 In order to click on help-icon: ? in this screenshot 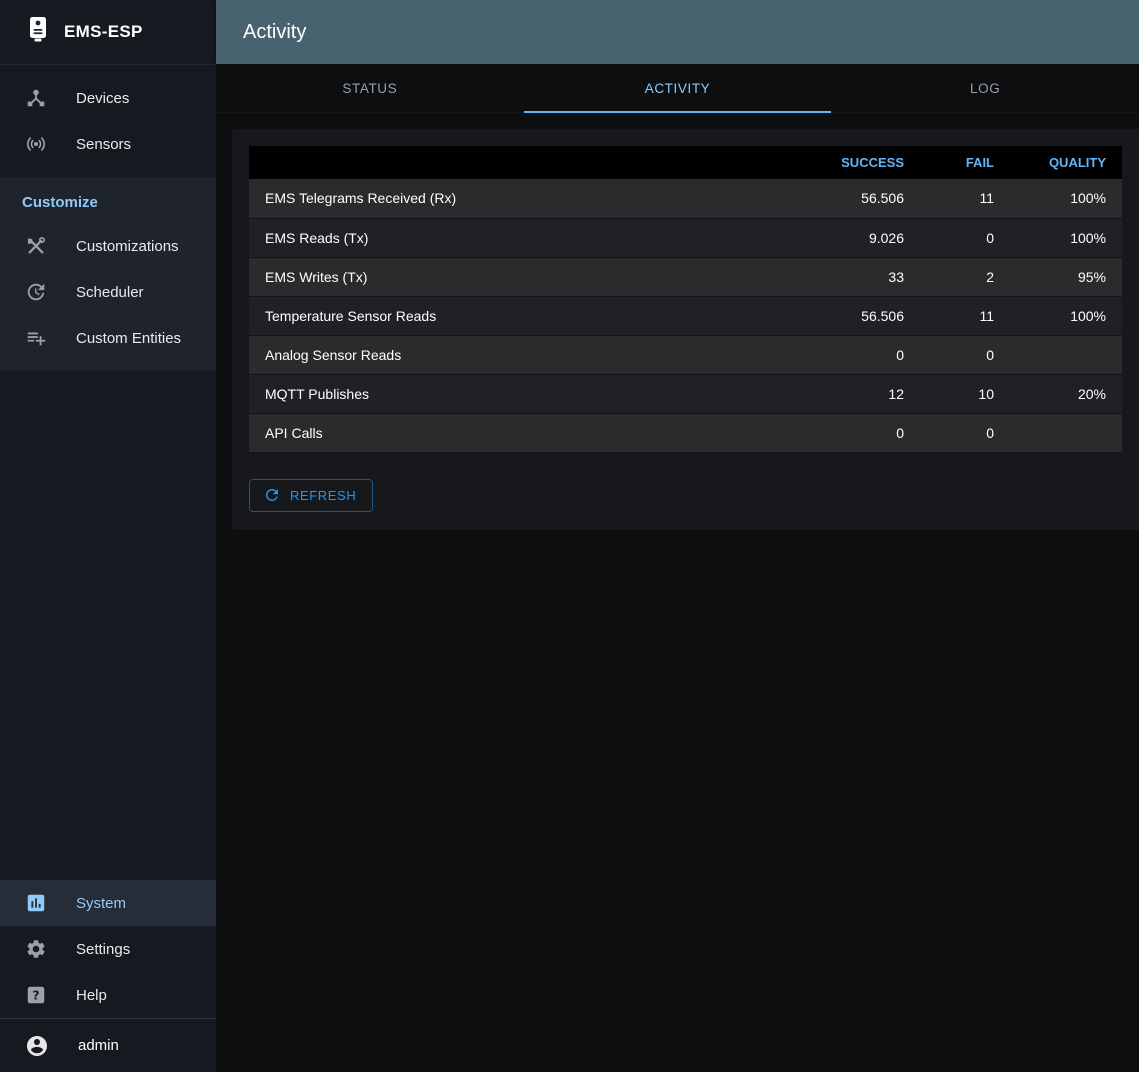, I will do `click(36, 995)`.